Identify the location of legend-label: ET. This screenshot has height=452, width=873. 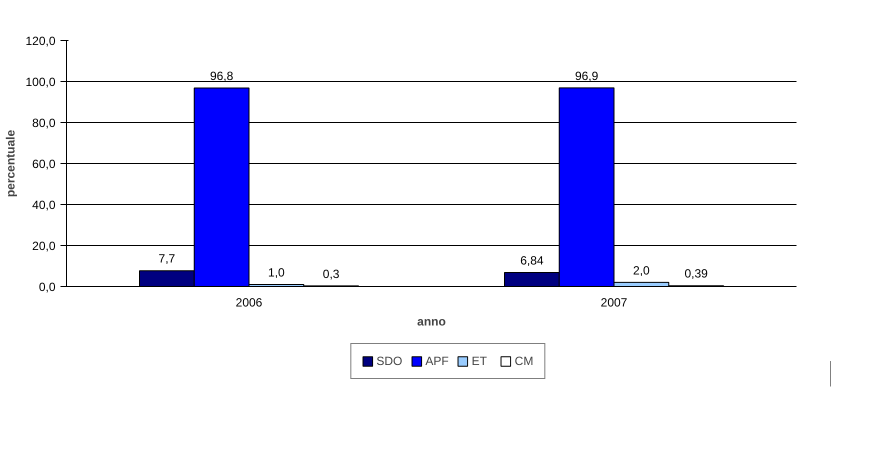
(480, 361).